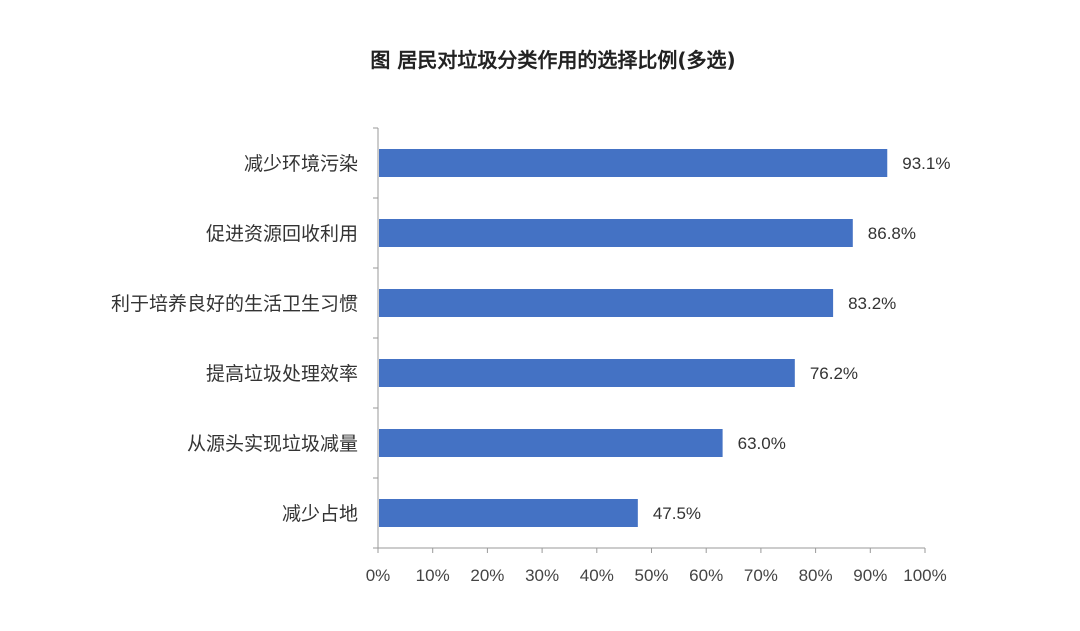 The image size is (1080, 631). What do you see at coordinates (542, 575) in the screenshot?
I see `x-tick-label: 30%` at bounding box center [542, 575].